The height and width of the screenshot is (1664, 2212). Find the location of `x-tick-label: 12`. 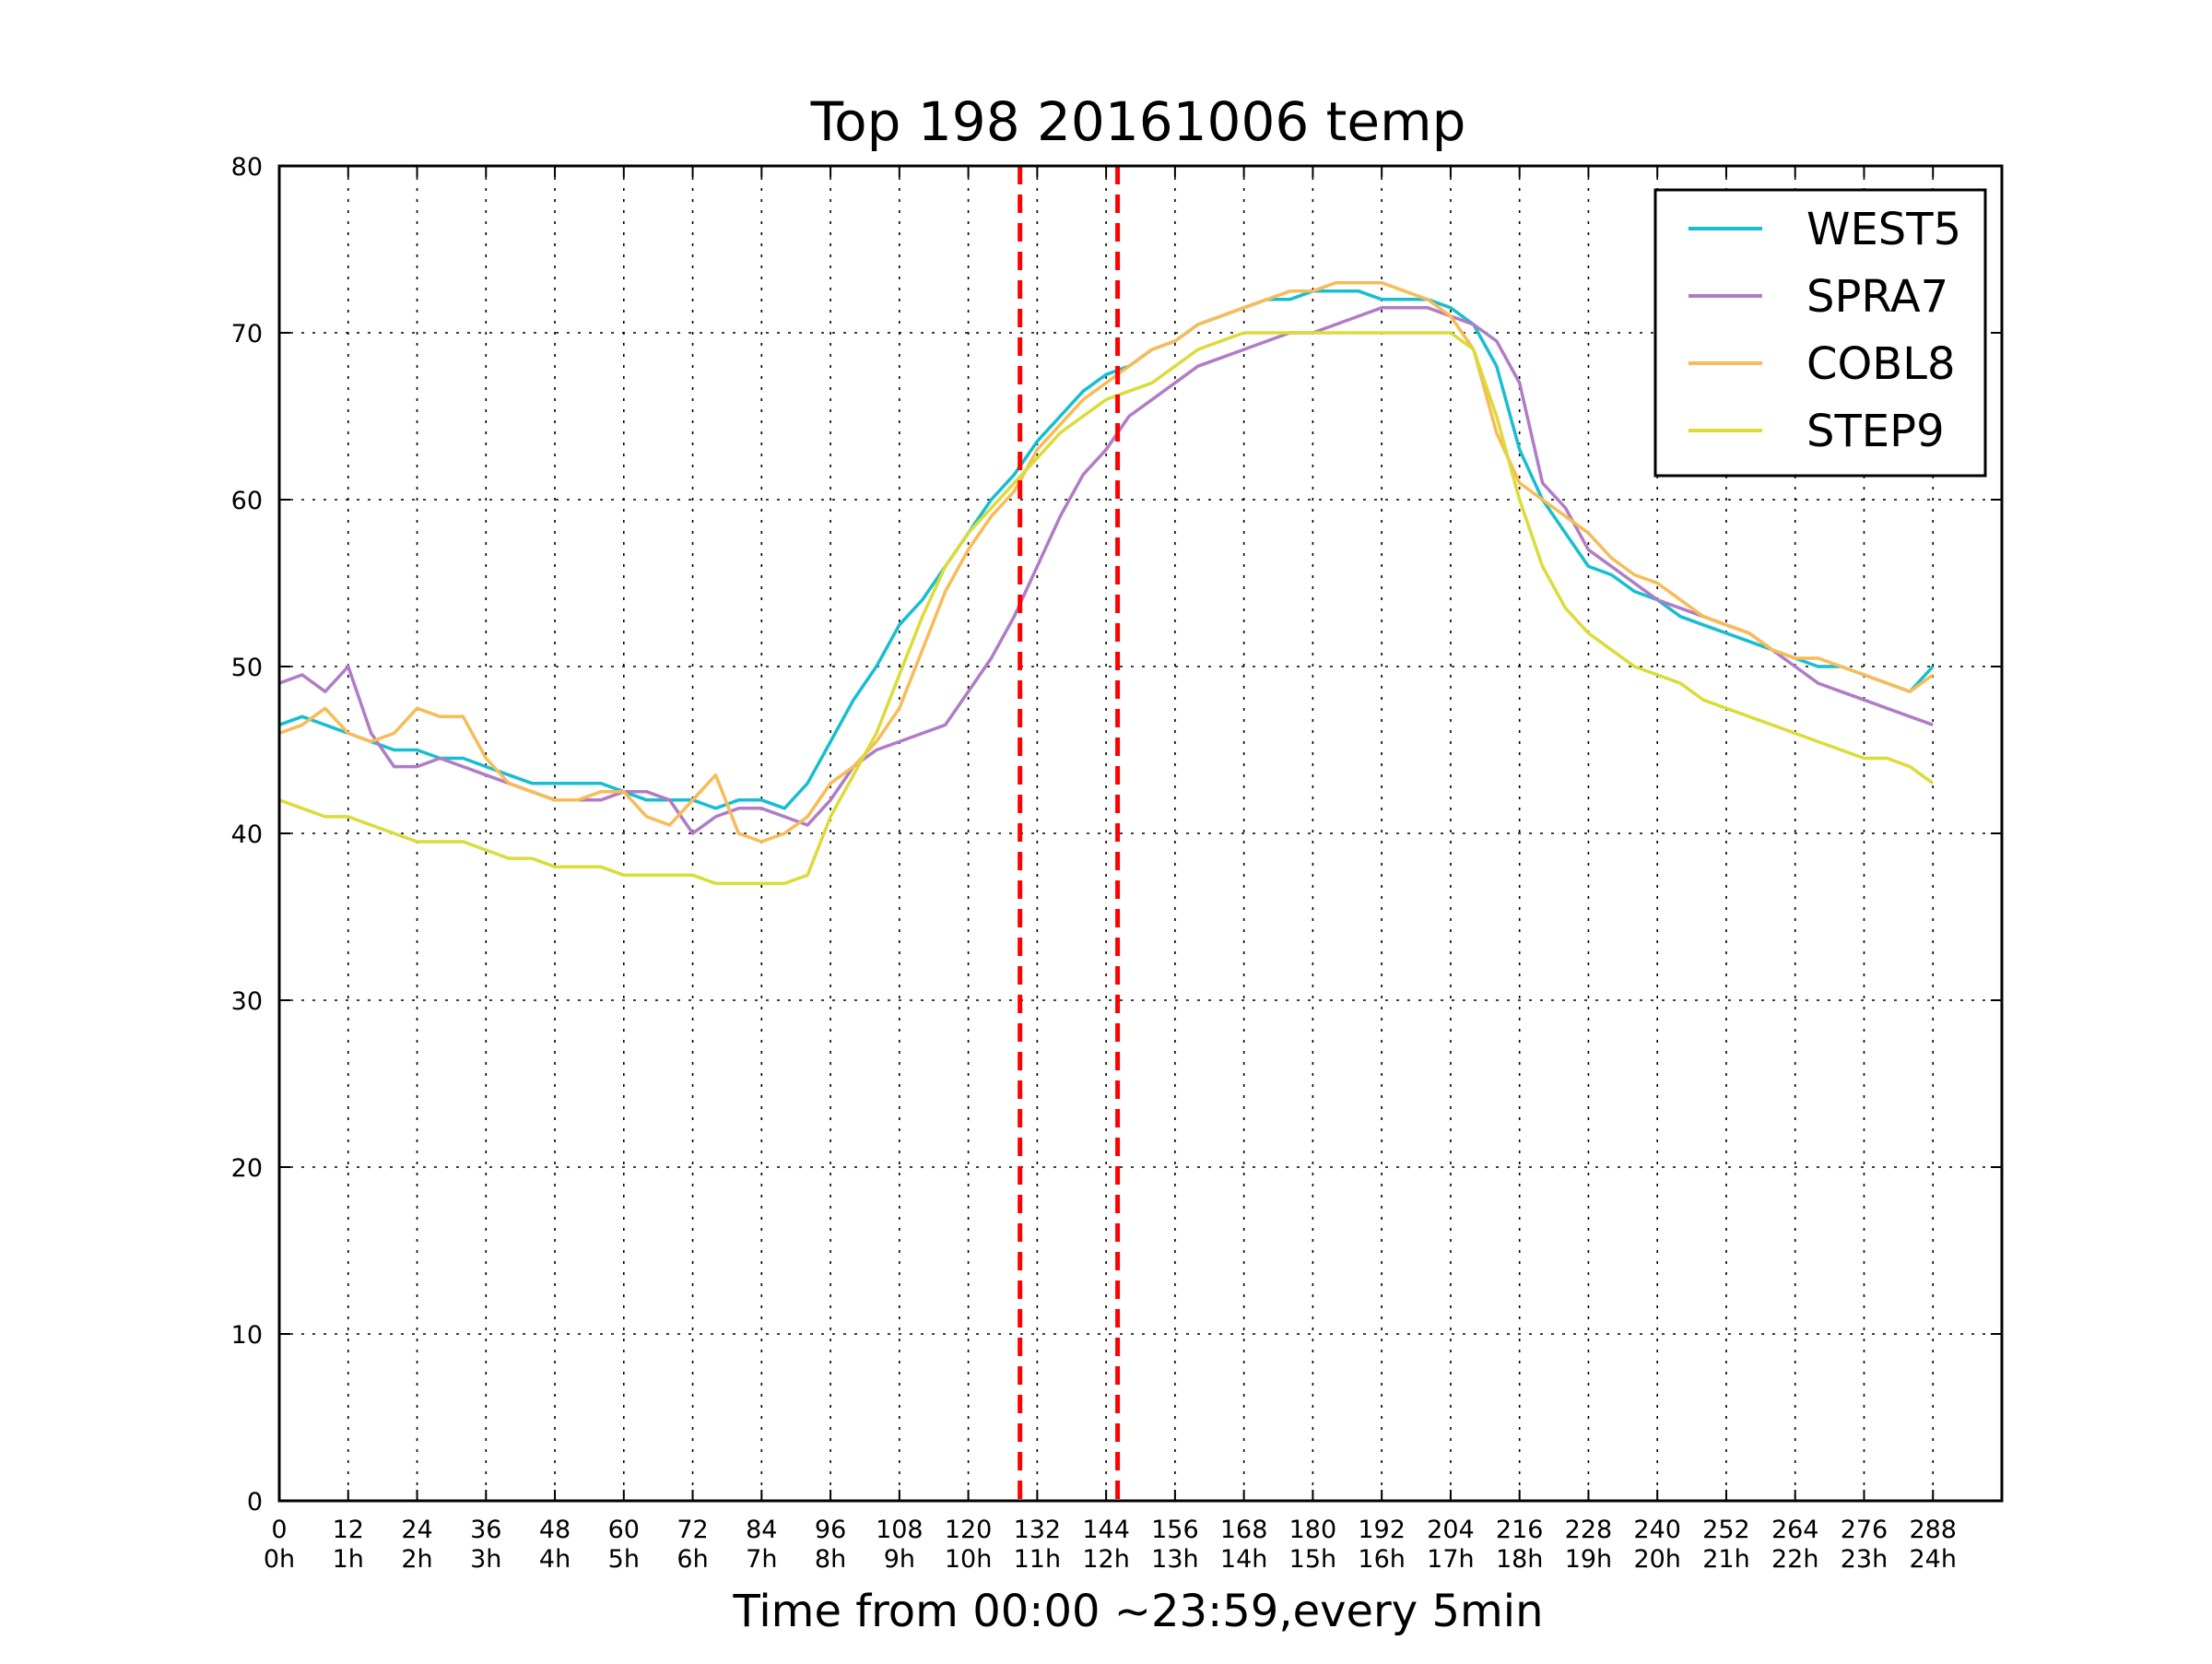

x-tick-label: 12 is located at coordinates (348, 1530).